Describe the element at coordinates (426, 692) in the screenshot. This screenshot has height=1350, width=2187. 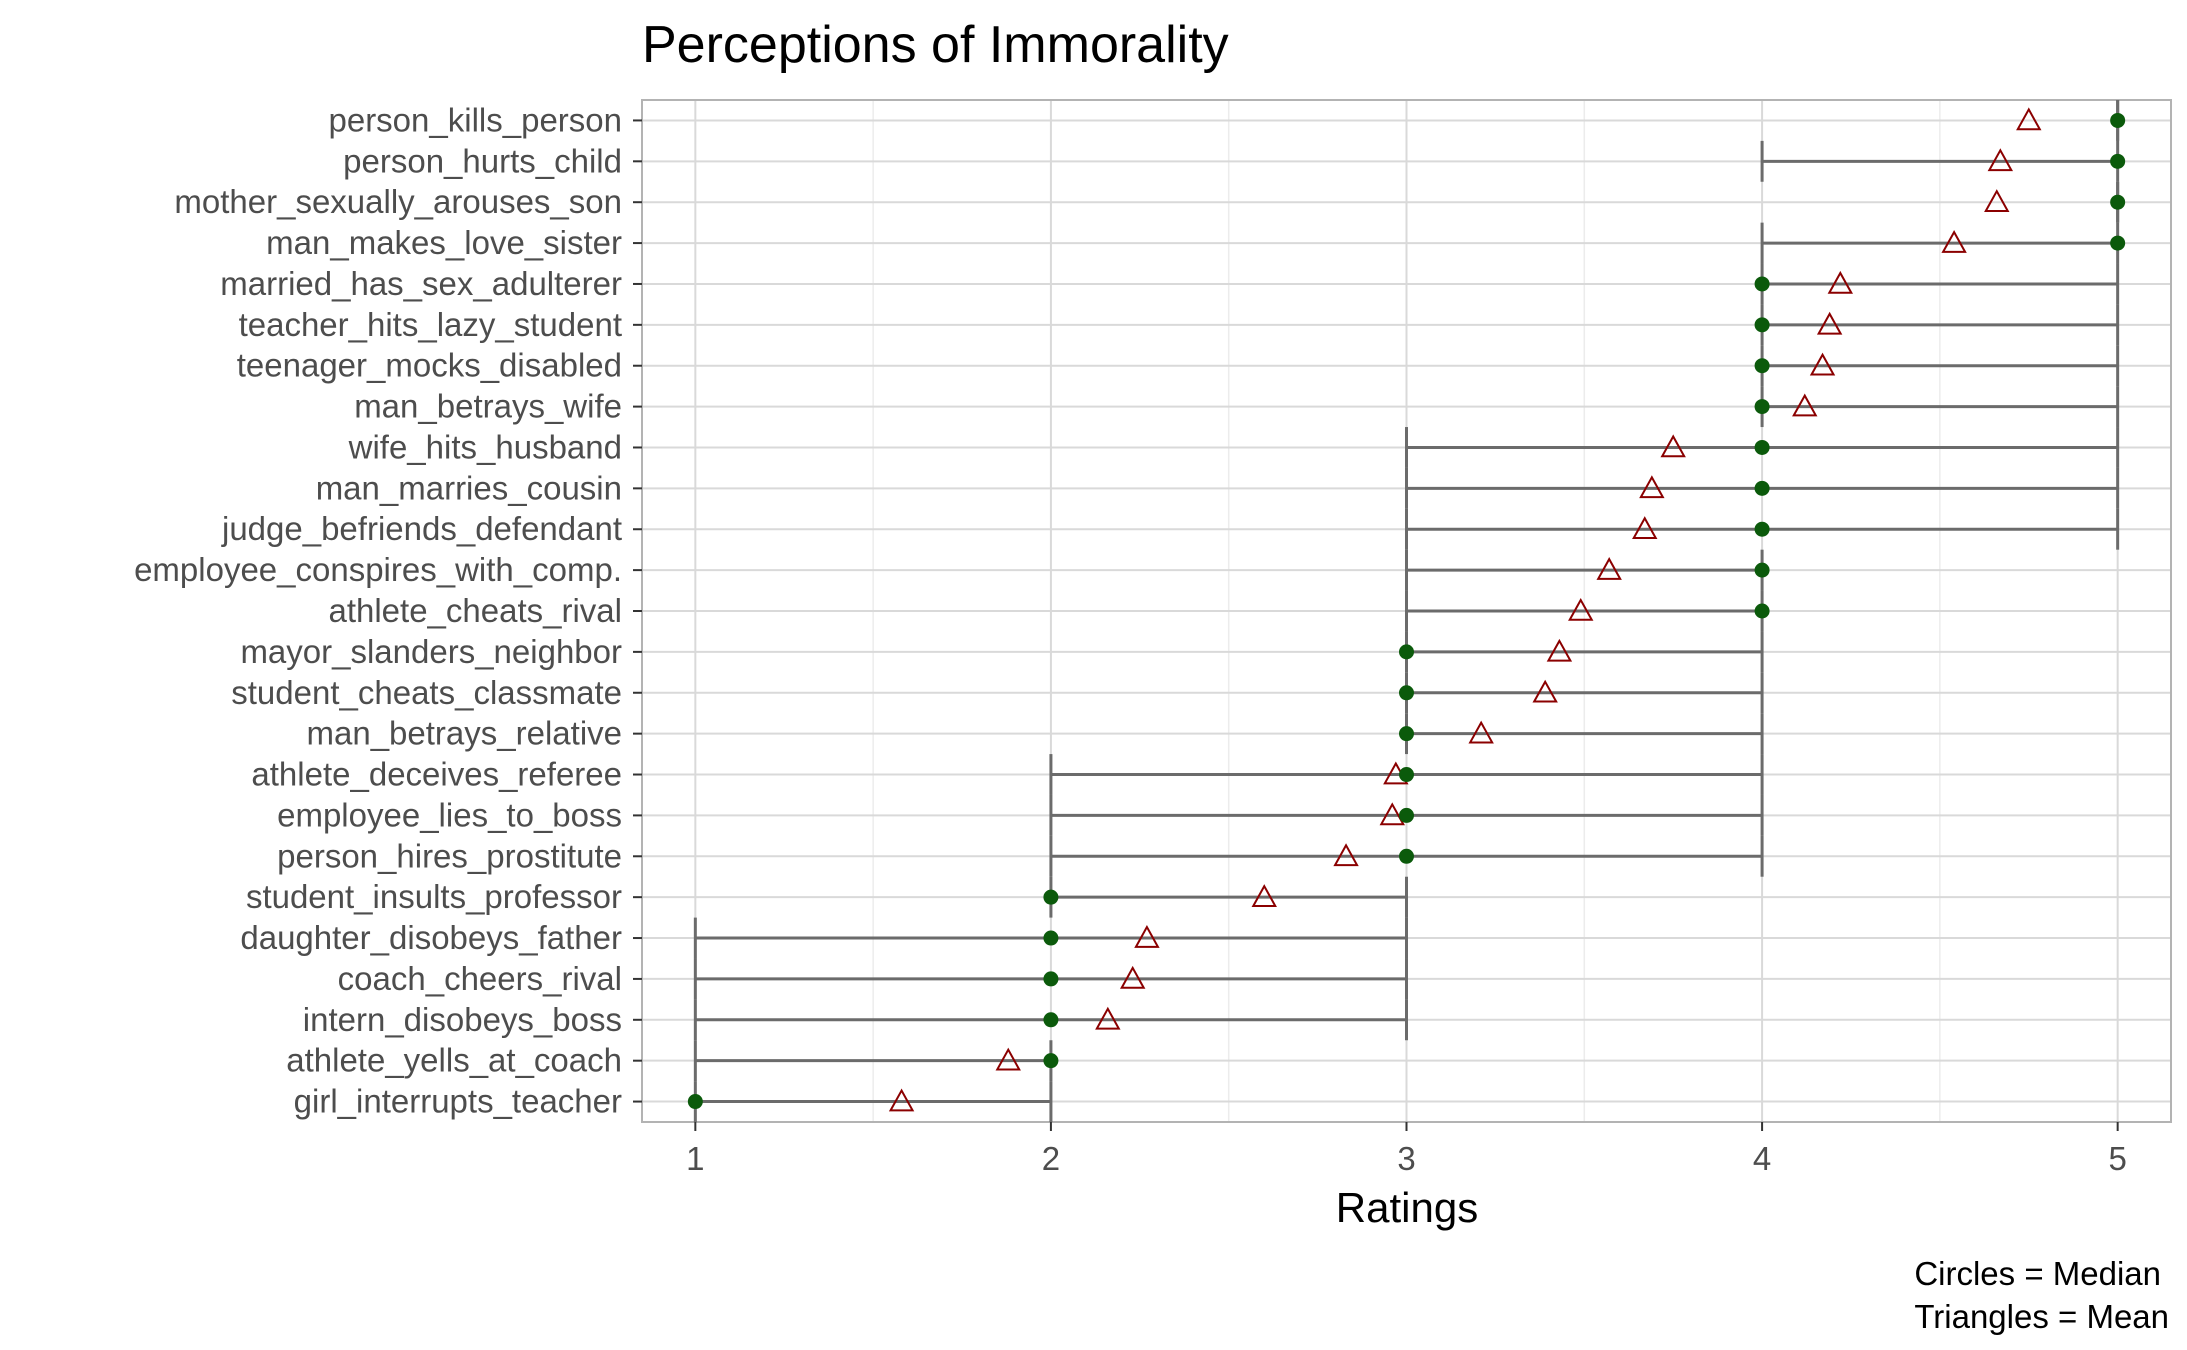
I see `y-tick-label: student_cheats_classmate` at that location.